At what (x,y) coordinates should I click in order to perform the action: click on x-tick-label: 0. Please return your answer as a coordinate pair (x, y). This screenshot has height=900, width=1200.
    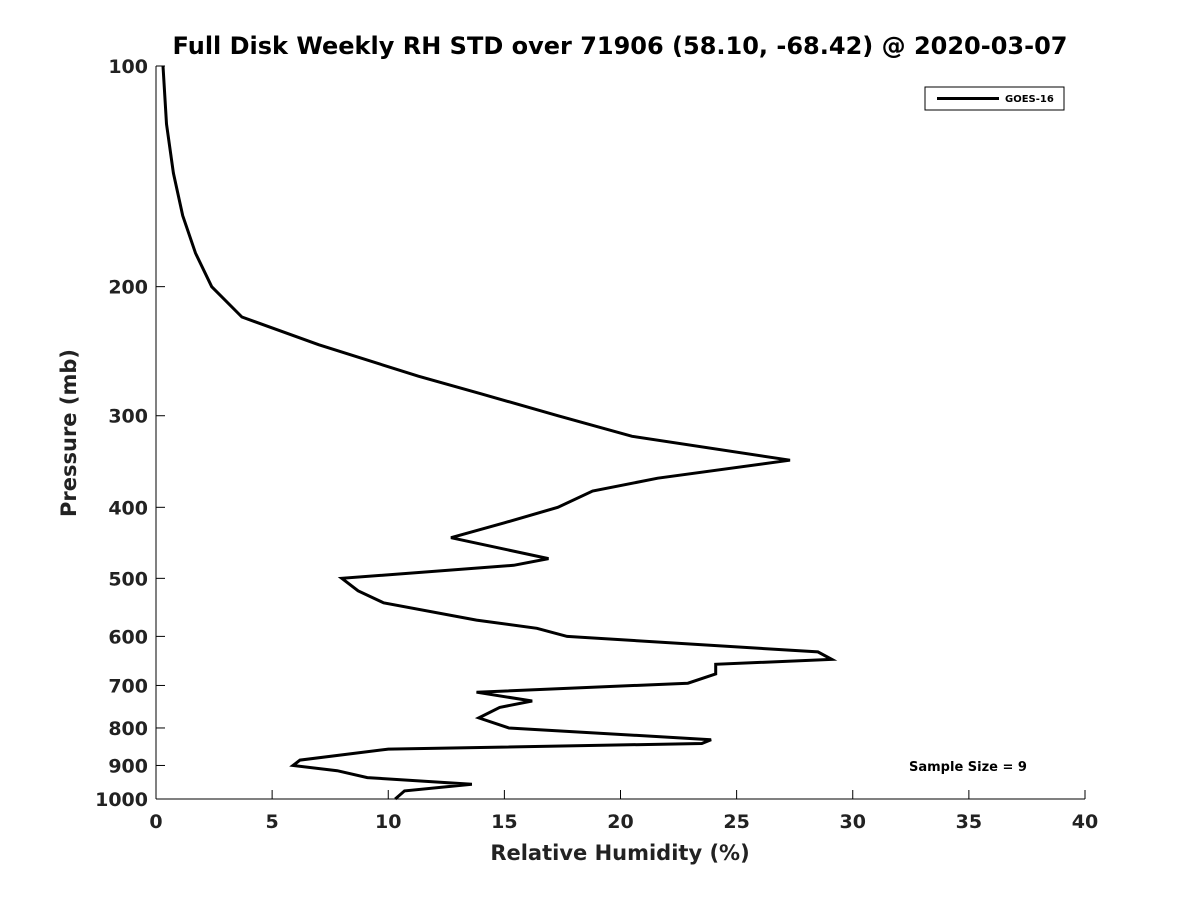
    Looking at the image, I should click on (155, 822).